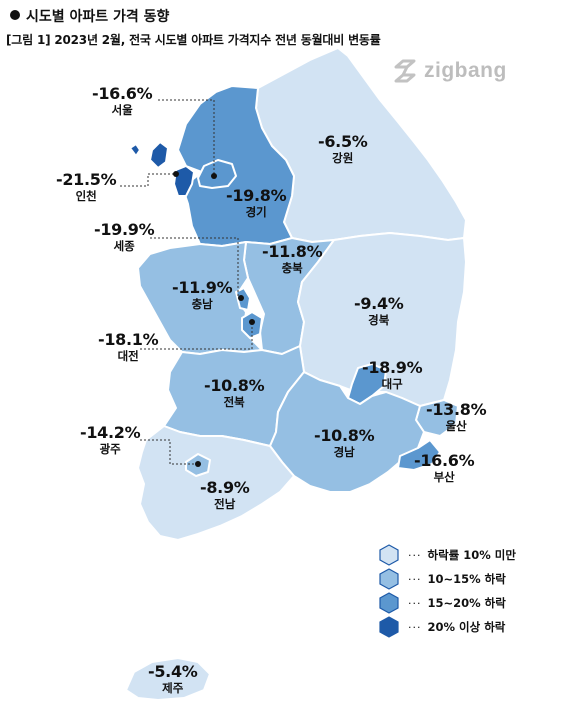 The image size is (565, 708). Describe the element at coordinates (194, 266) in the screenshot. I see `leader-line-sejong` at that location.